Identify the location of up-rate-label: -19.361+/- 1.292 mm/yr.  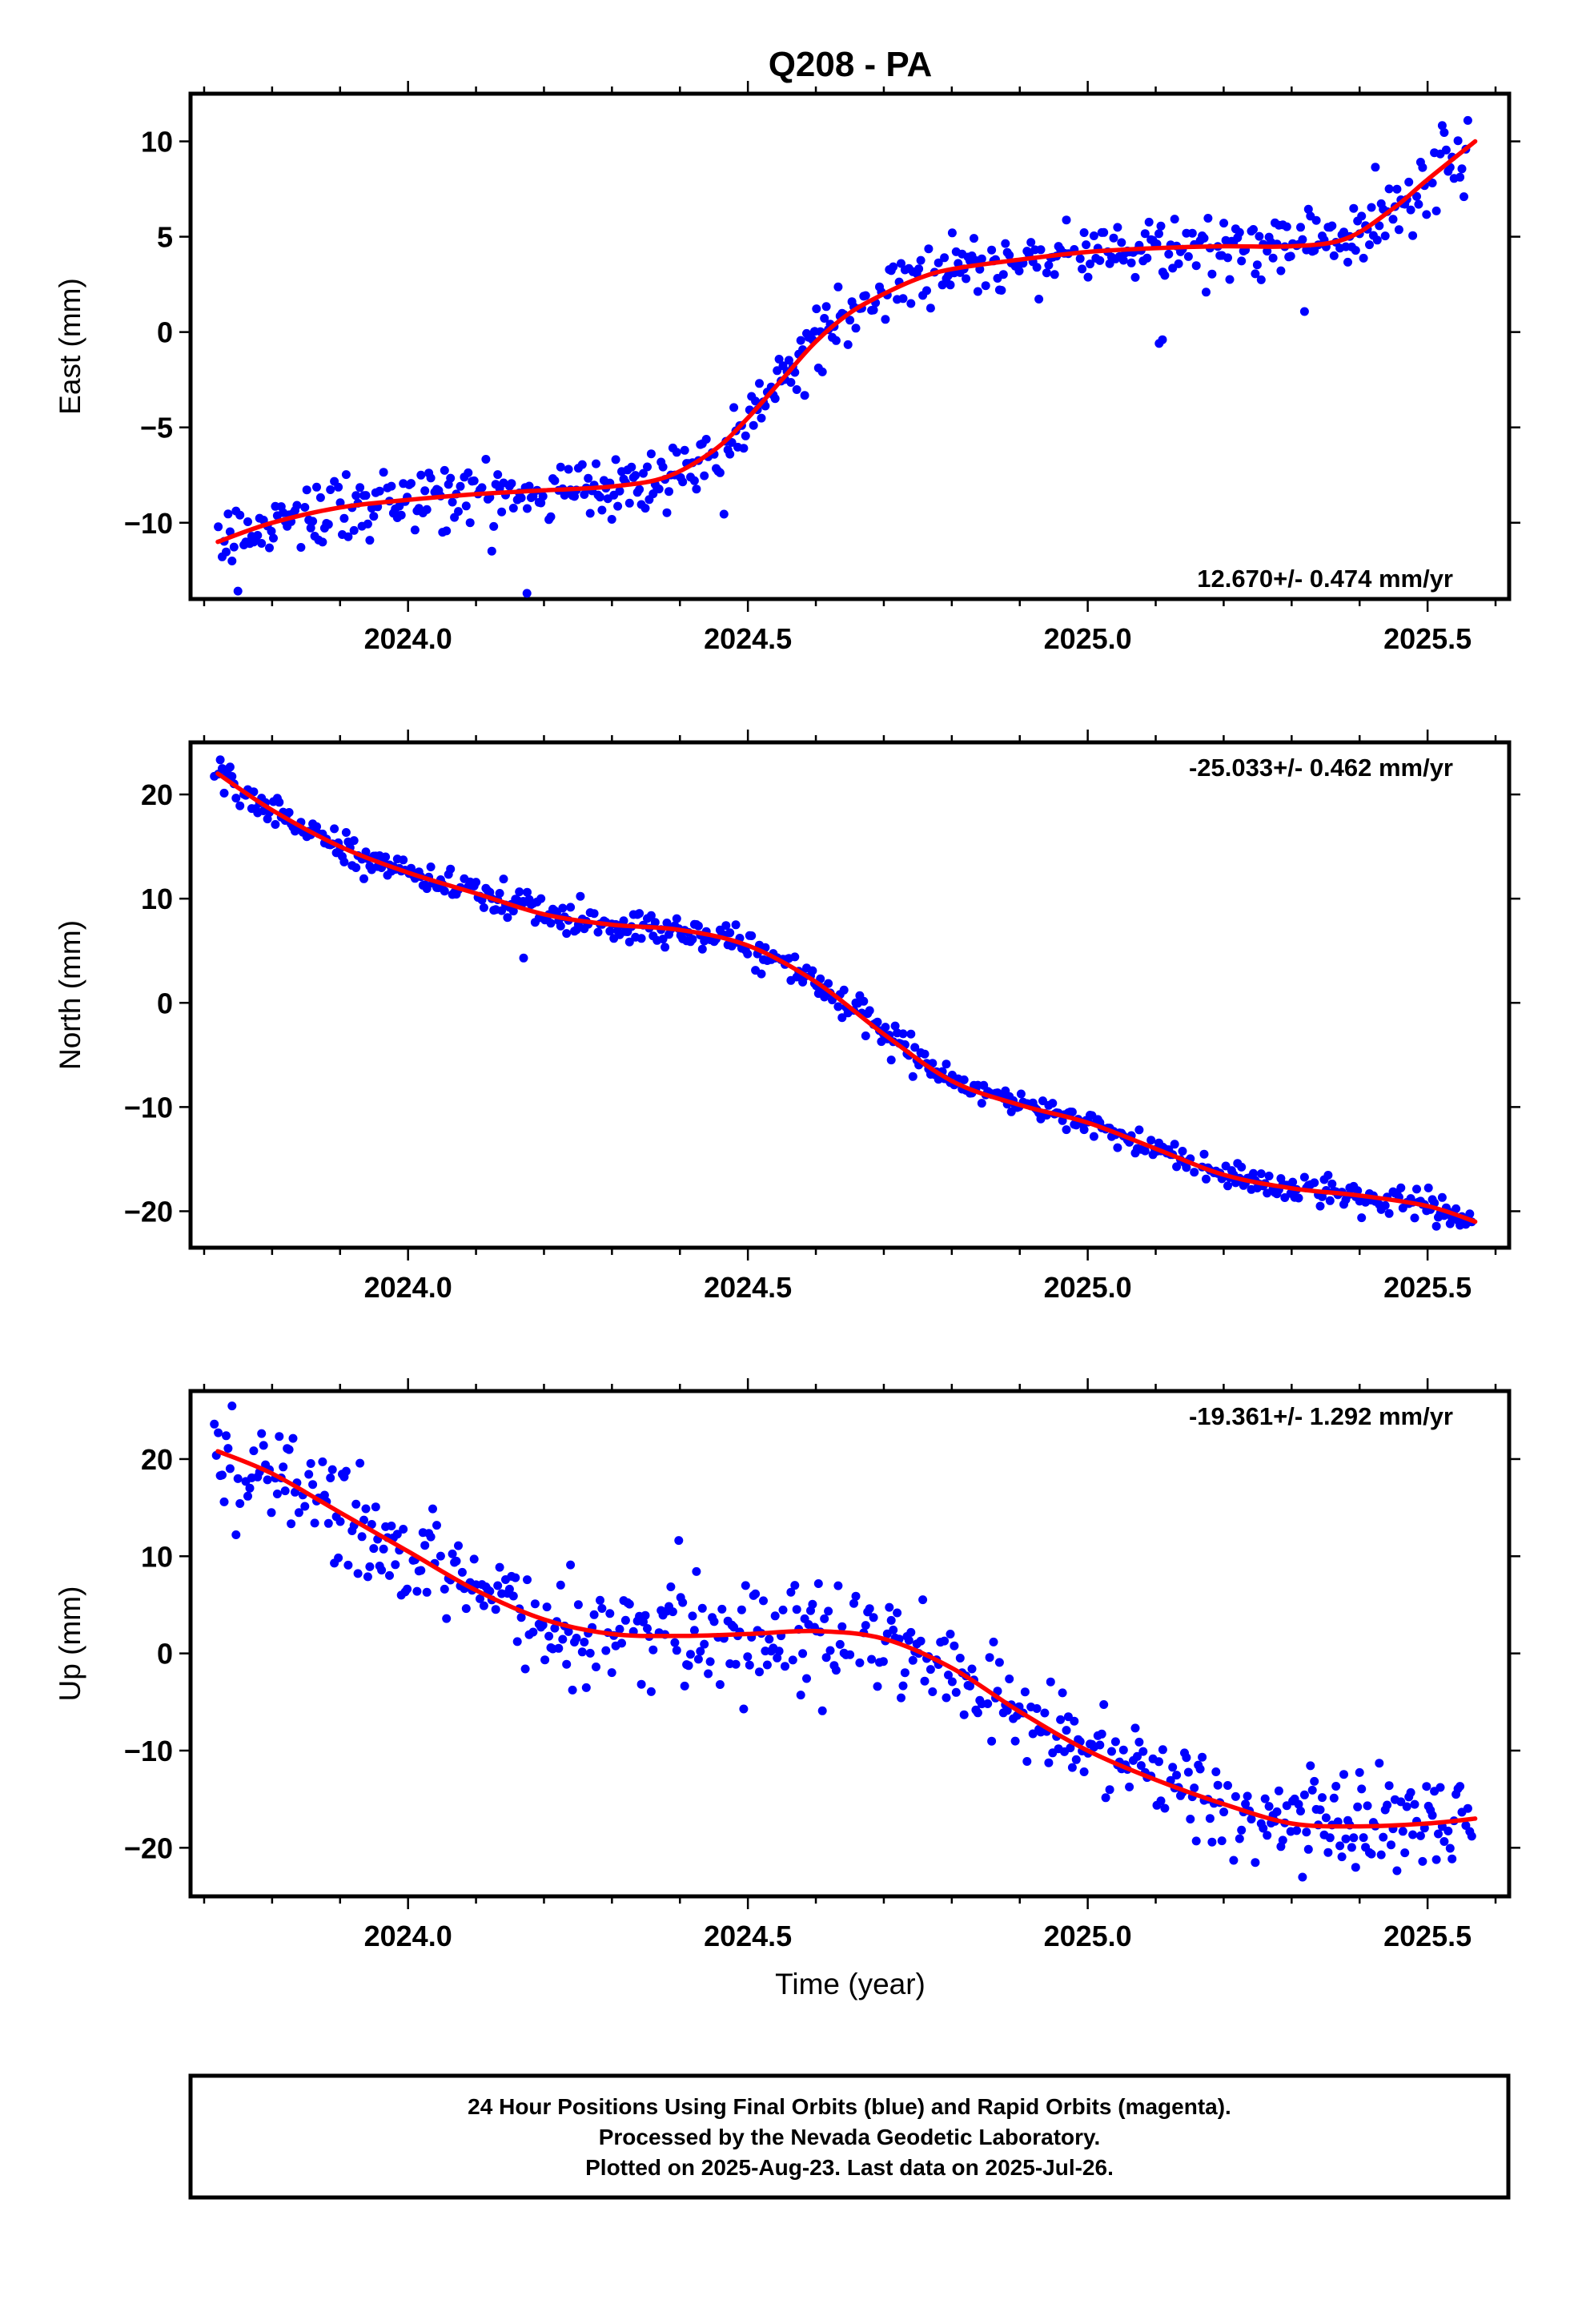
(1321, 1416).